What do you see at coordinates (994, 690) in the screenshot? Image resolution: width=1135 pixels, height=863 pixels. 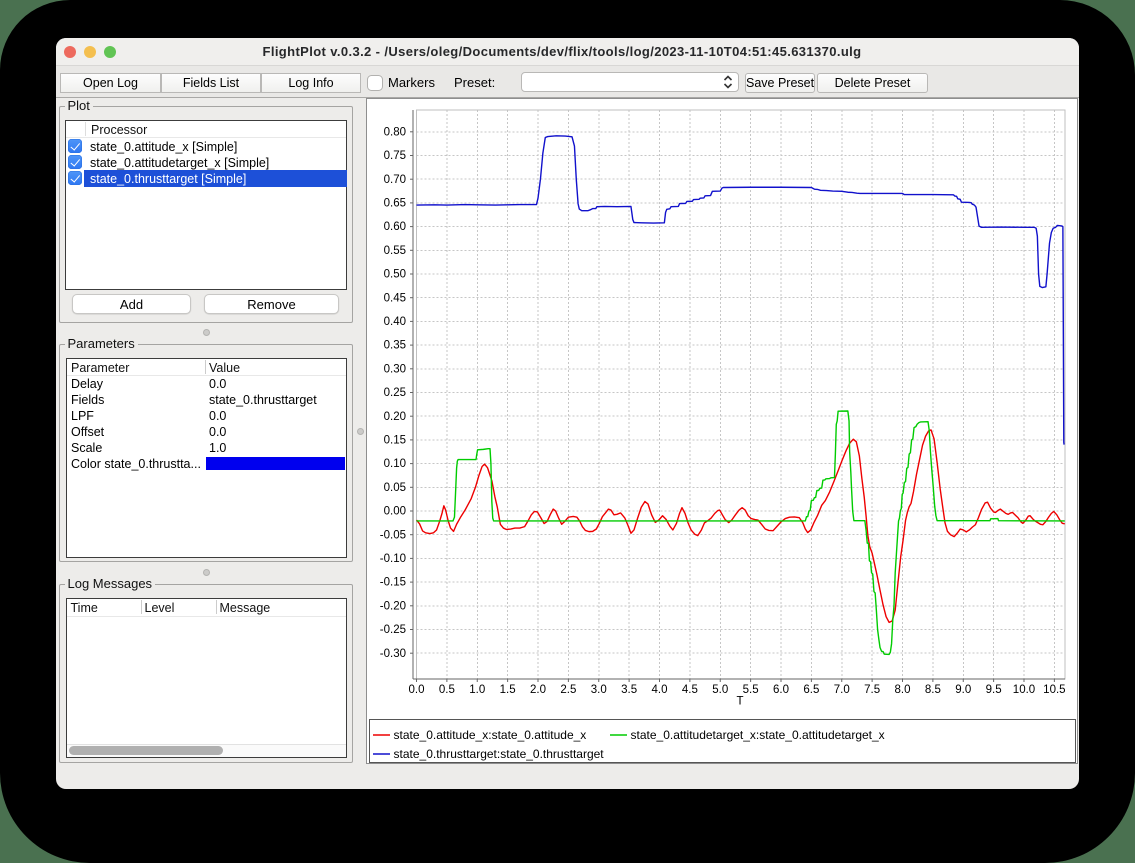 I see `svg-text: 9.5` at bounding box center [994, 690].